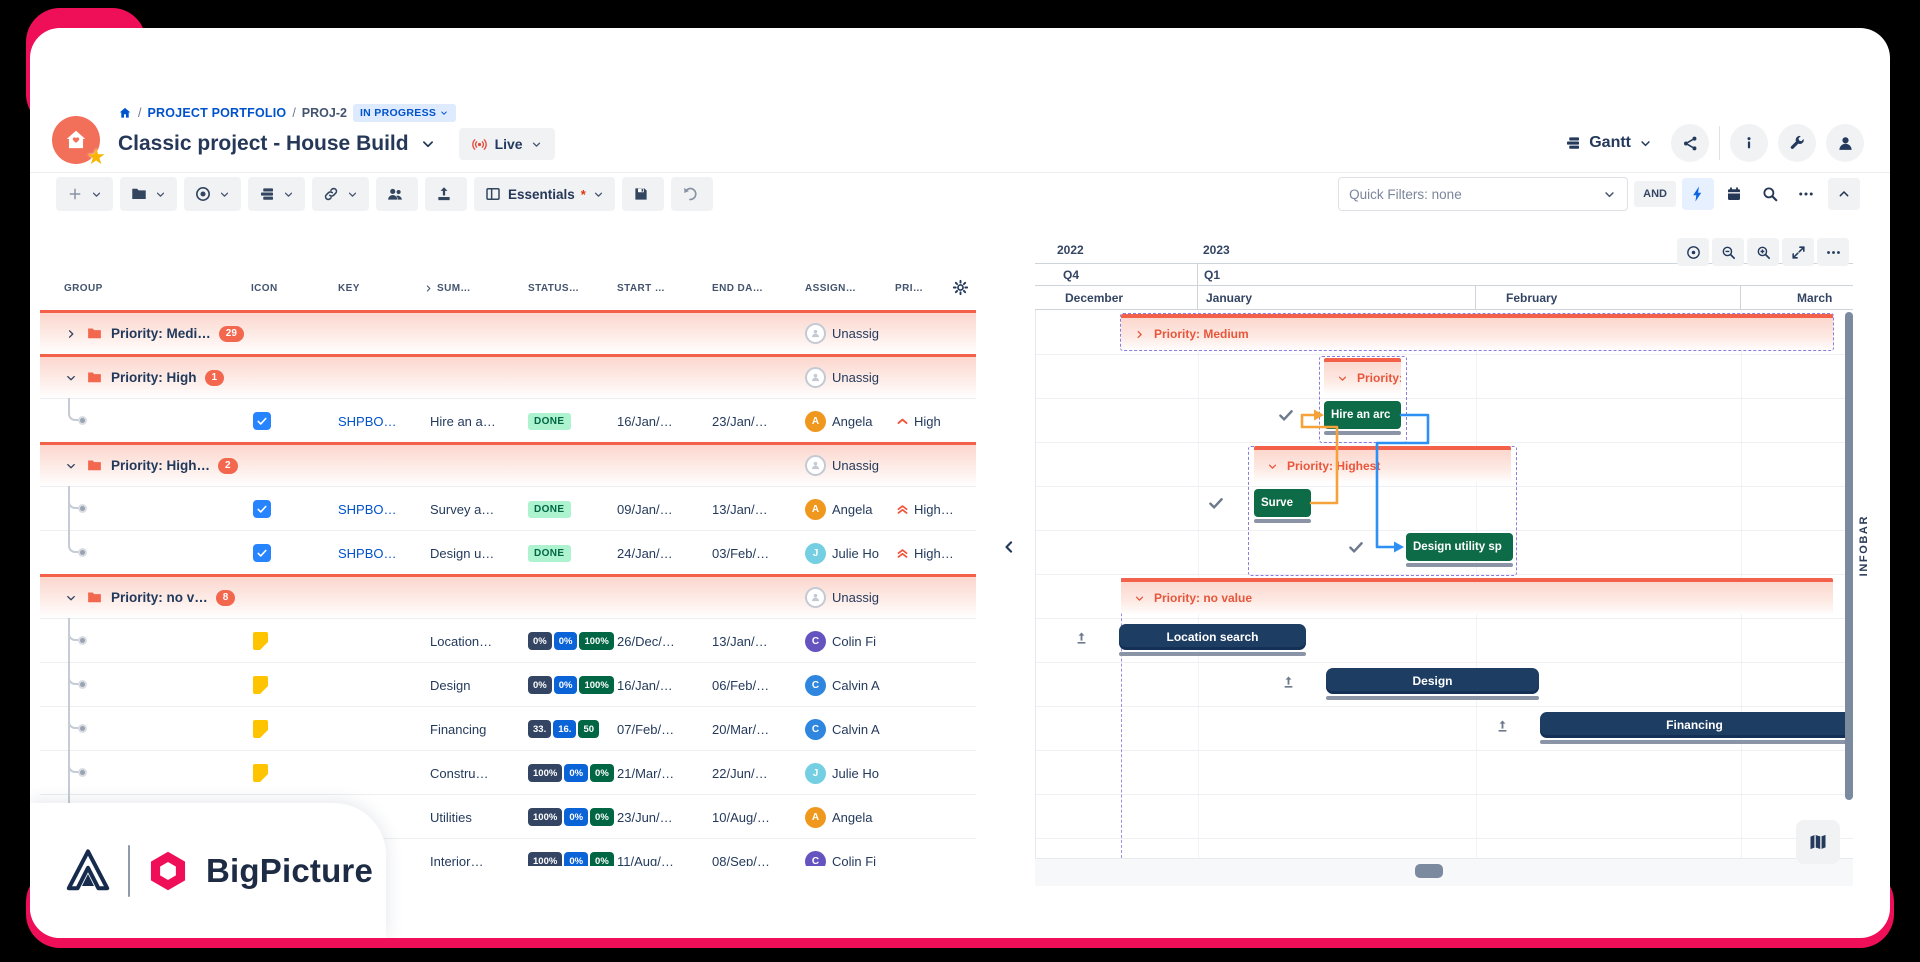 The height and width of the screenshot is (962, 1920). I want to click on gantt-task-bar: Location search, so click(1212, 637).